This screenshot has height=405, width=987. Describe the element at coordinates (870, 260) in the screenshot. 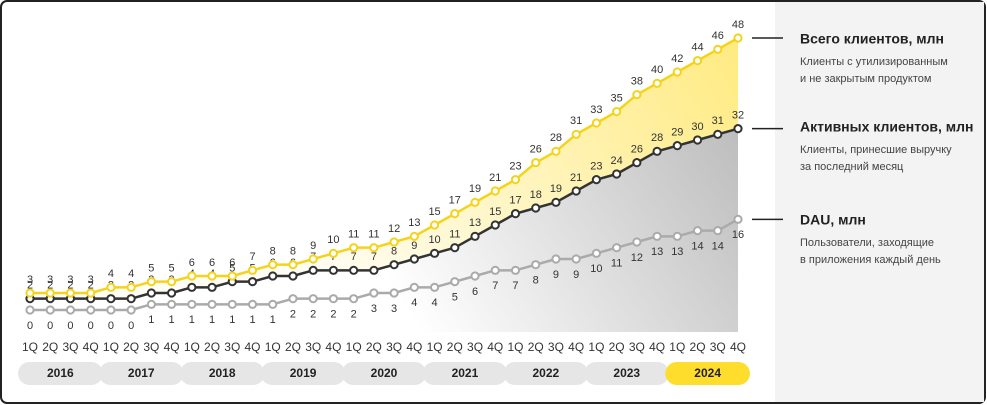

I see `legend-description: в приложения каждый день` at that location.